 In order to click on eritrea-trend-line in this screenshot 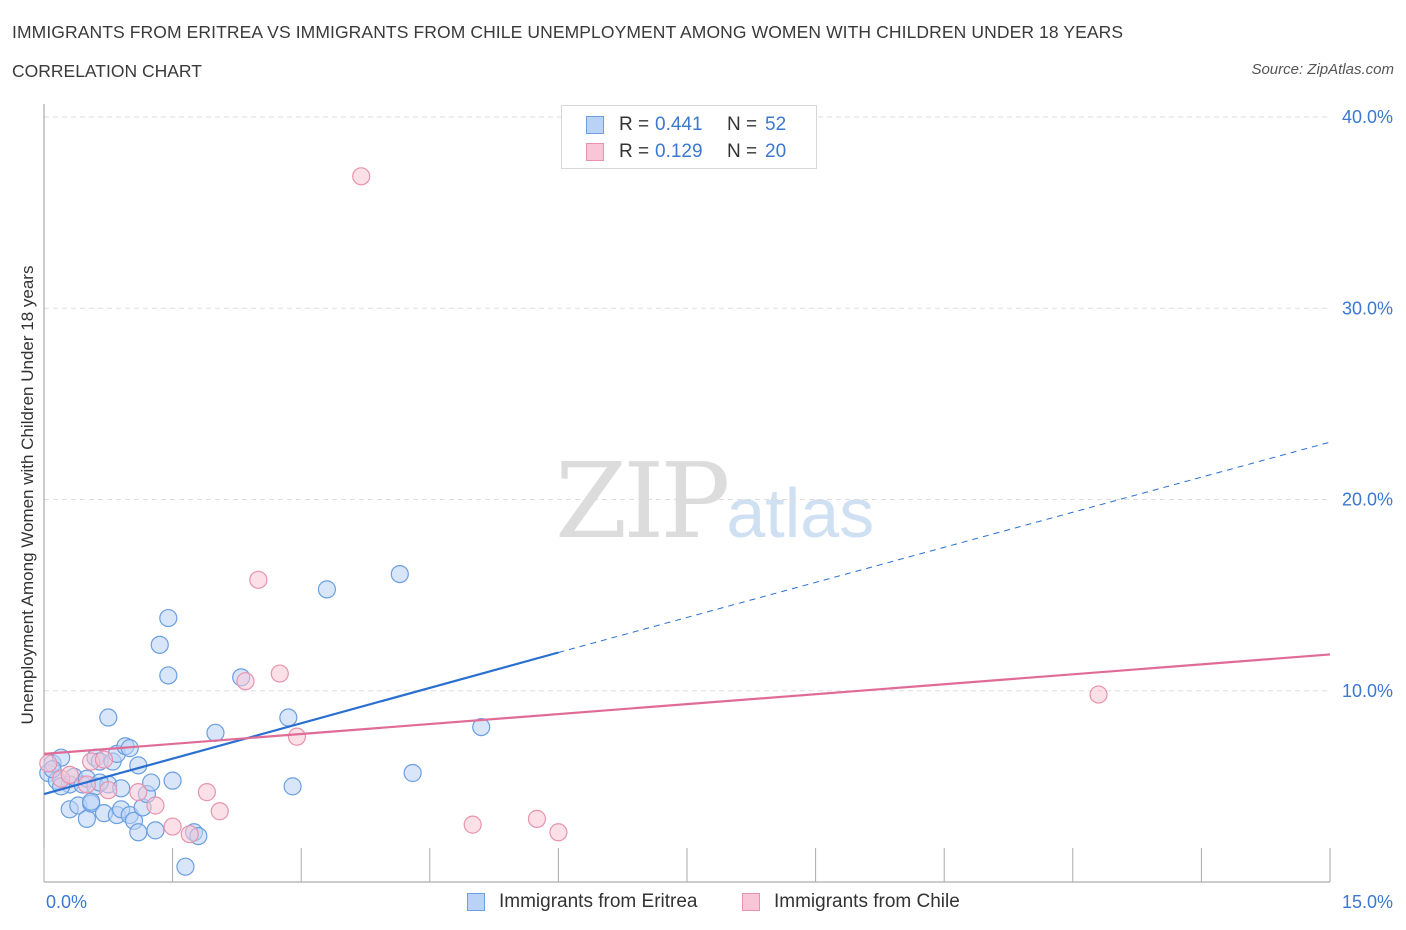, I will do `click(301, 723)`.